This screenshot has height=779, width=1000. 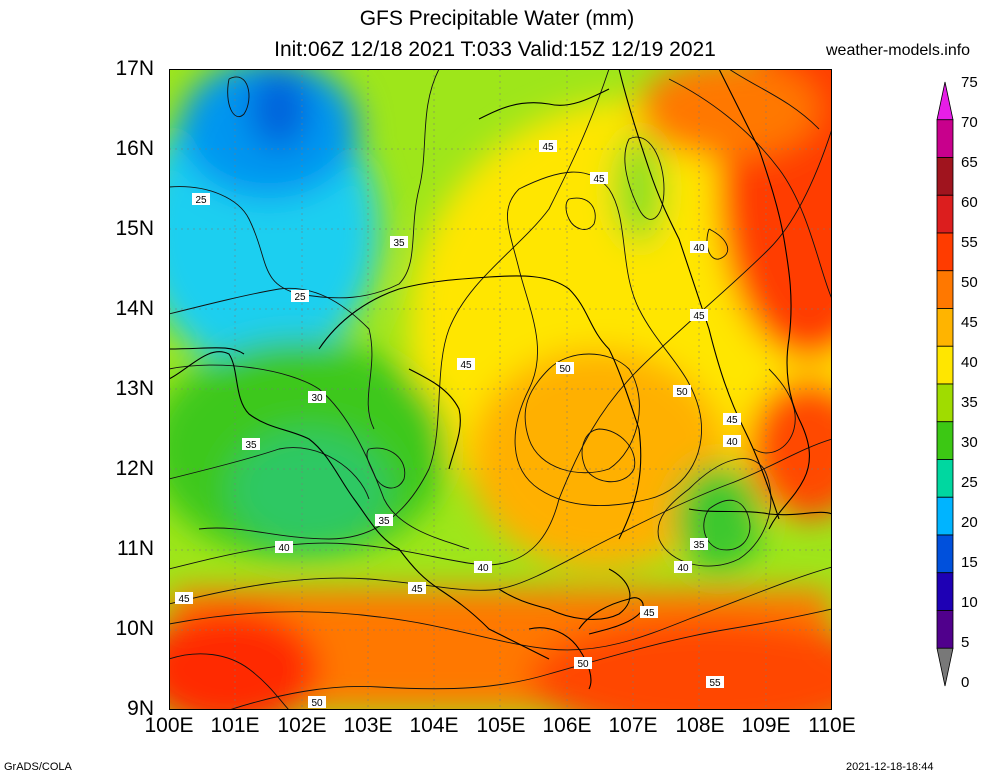 I want to click on lon-label: 105E, so click(x=501, y=725).